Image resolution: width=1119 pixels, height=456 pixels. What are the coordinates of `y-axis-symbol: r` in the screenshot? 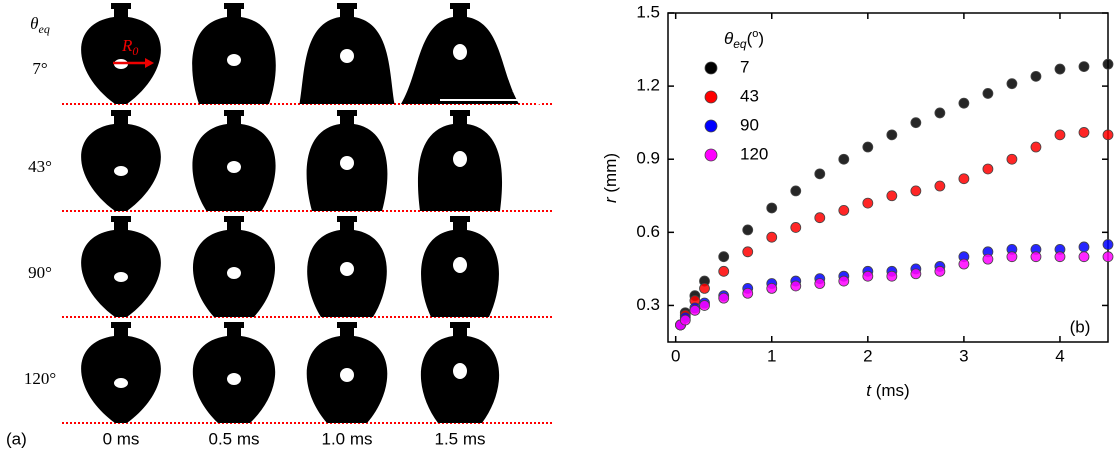 It's located at (610, 199).